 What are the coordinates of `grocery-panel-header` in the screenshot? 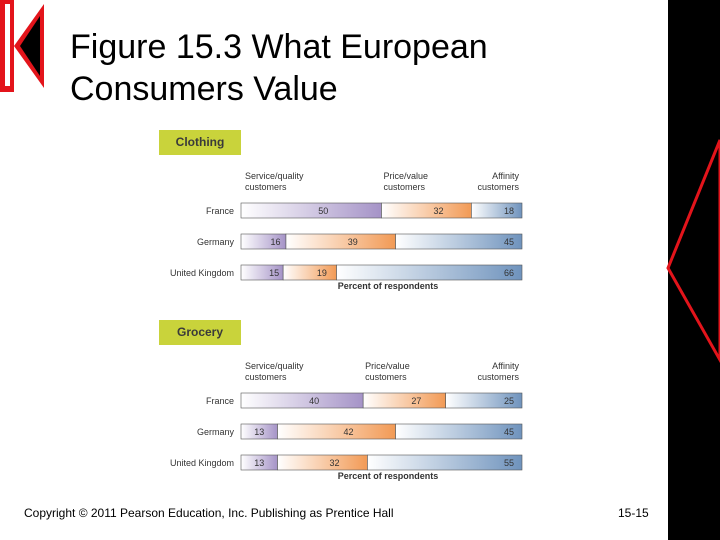 It's located at (200, 332).